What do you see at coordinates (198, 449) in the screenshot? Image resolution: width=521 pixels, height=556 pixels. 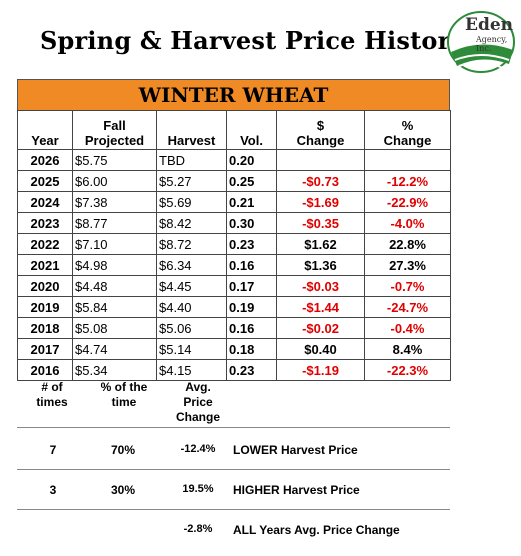 I see `summary-avg: -12.4%` at bounding box center [198, 449].